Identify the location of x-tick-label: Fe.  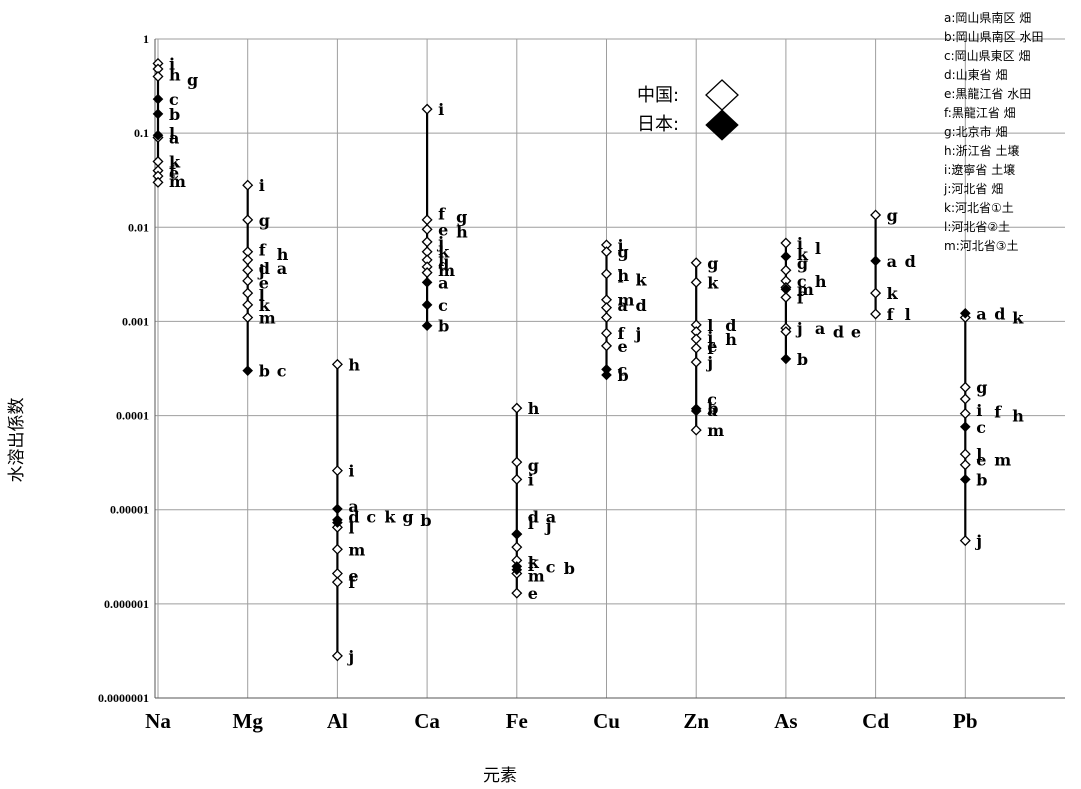
(517, 721).